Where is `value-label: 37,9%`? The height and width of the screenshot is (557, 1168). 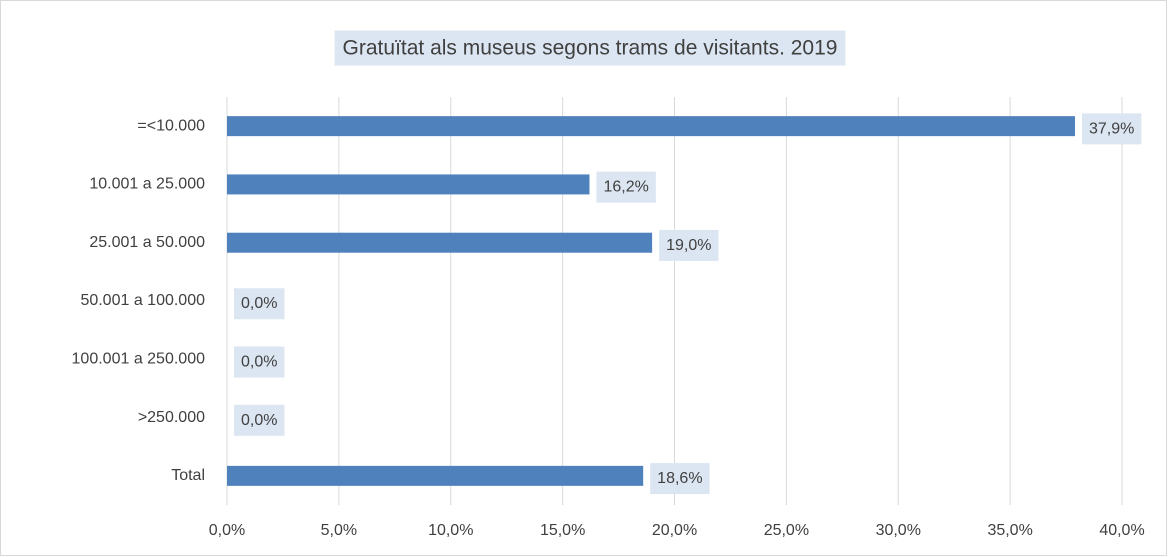 value-label: 37,9% is located at coordinates (1111, 128).